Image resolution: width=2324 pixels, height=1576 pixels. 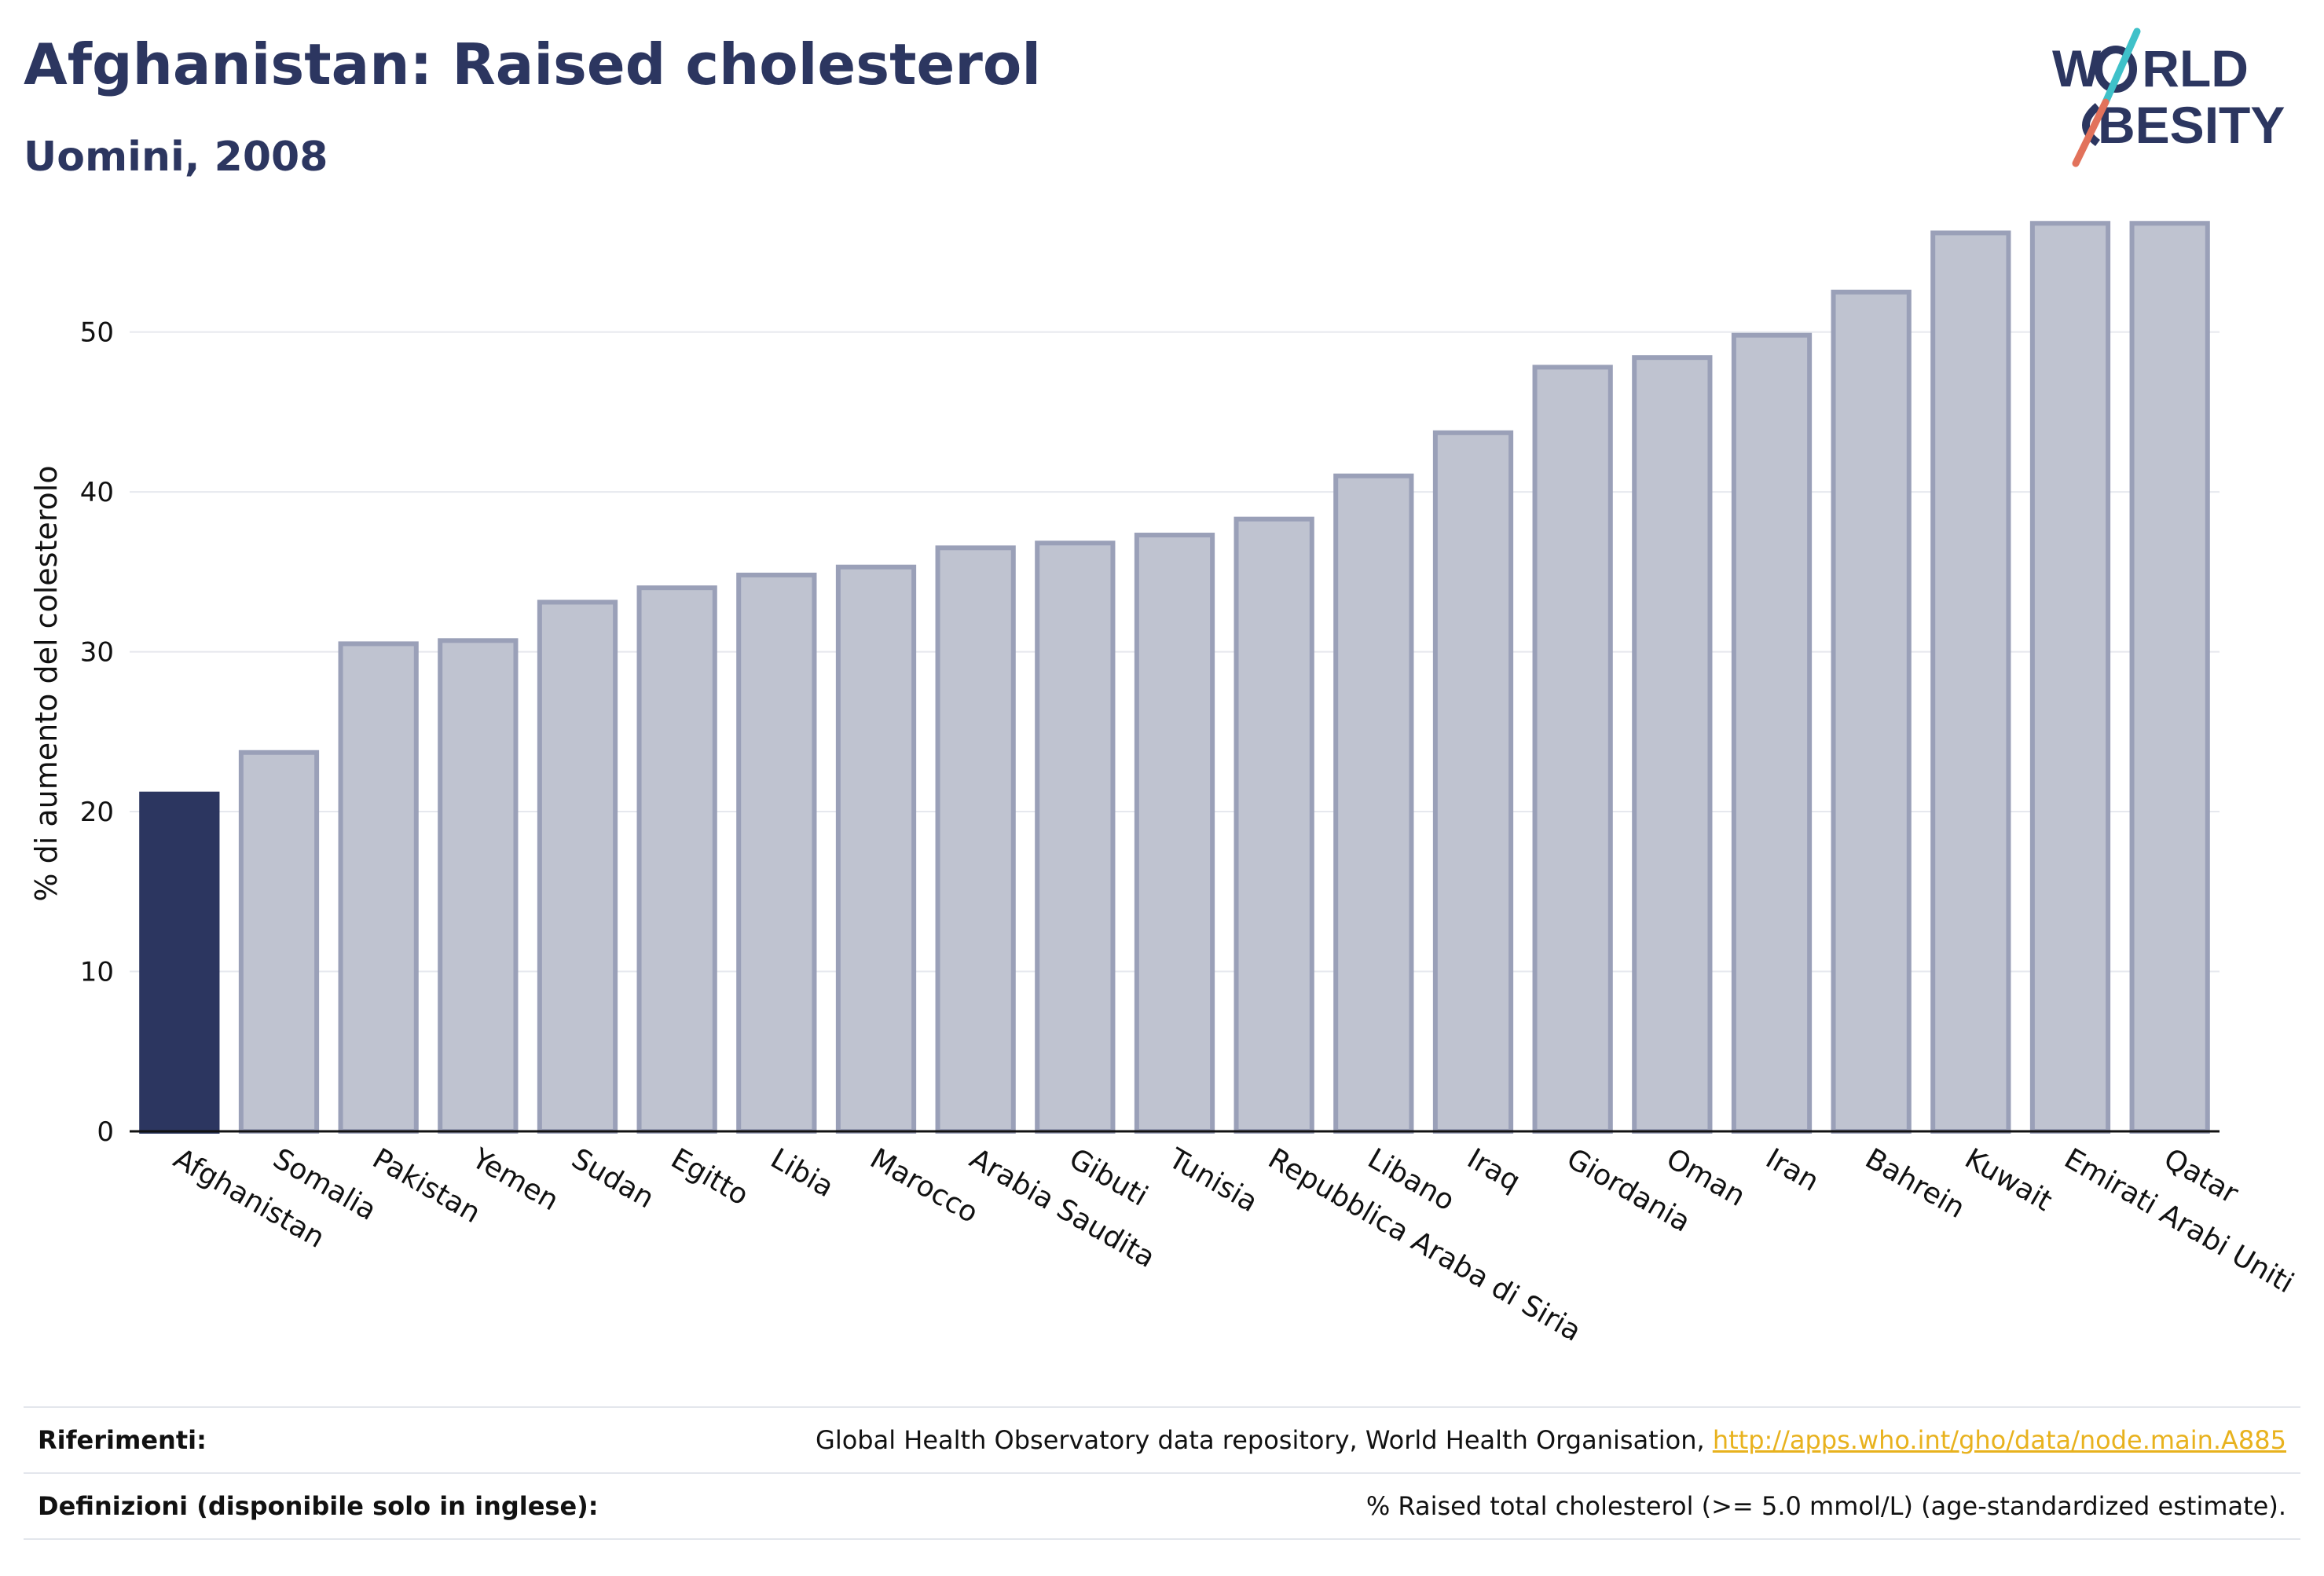 What do you see at coordinates (122, 1440) in the screenshot?
I see `footer-references-label: Riferimenti:` at bounding box center [122, 1440].